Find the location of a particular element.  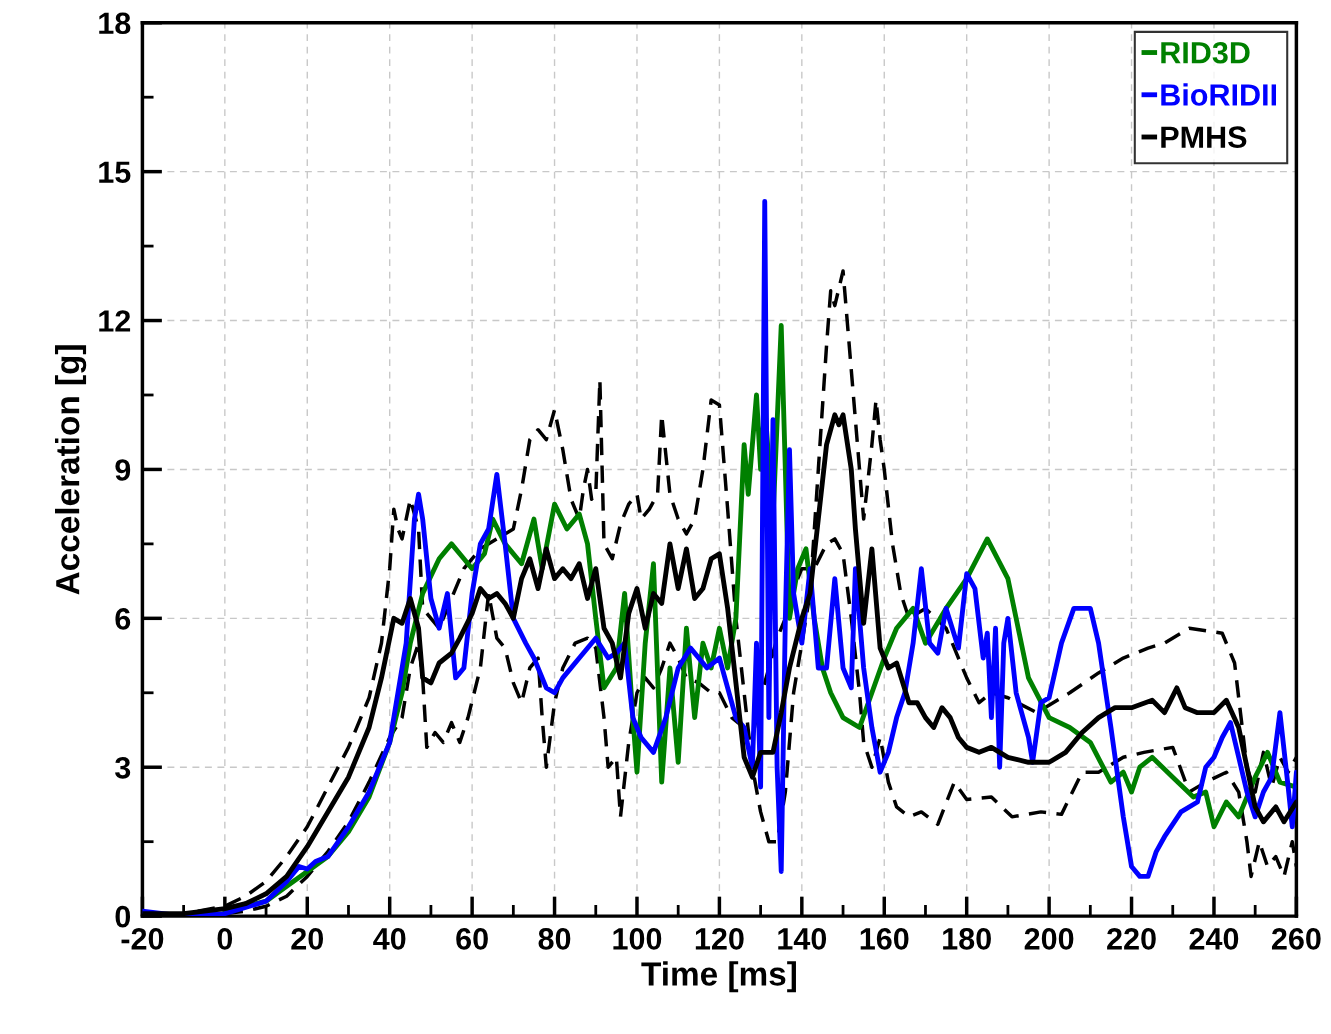

legend-label: PMHS is located at coordinates (1204, 137).